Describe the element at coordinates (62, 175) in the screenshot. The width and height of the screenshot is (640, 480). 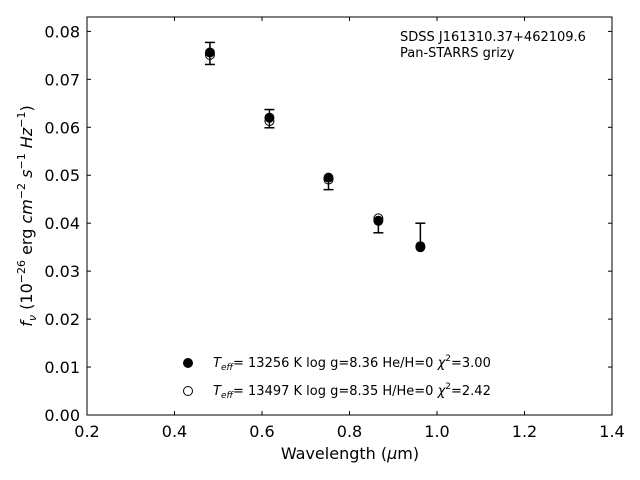
I see `y-tick-label: 0.05` at that location.